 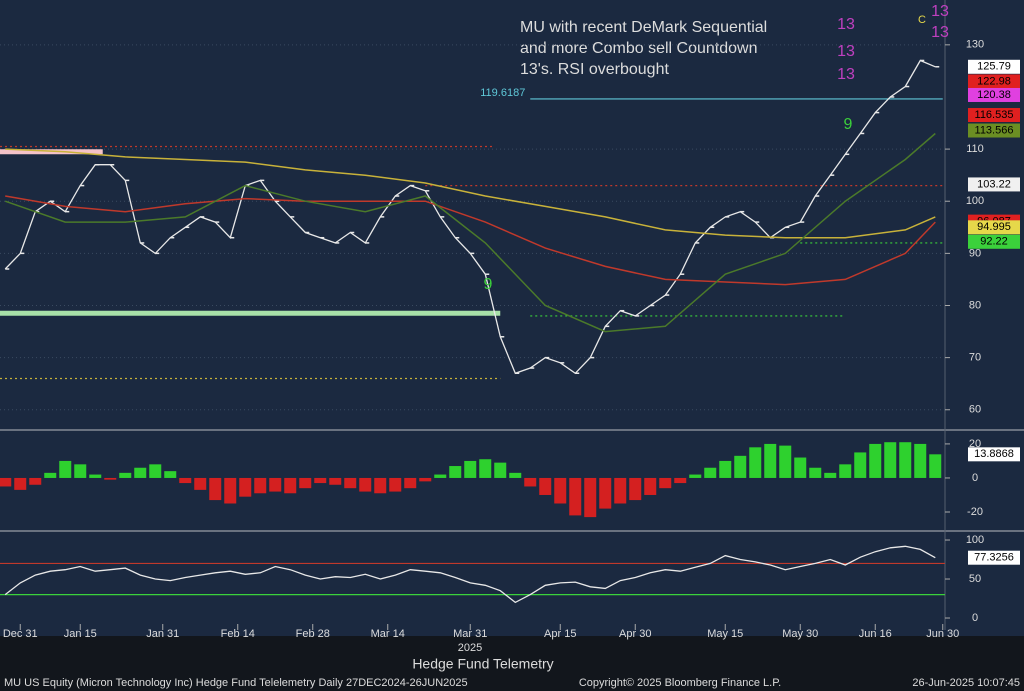 What do you see at coordinates (966, 683) in the screenshot?
I see `timestamp: 26-Jun-2025 10:07:45` at bounding box center [966, 683].